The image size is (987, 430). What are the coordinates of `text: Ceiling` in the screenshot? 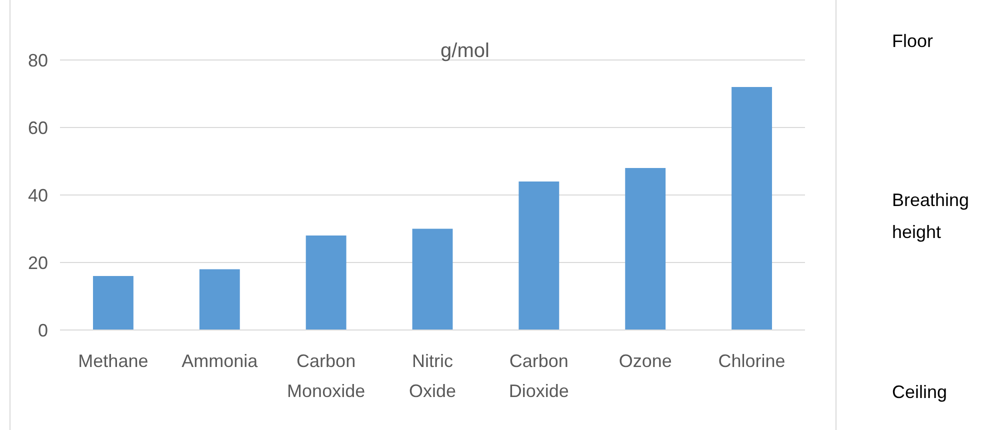 It's located at (920, 392).